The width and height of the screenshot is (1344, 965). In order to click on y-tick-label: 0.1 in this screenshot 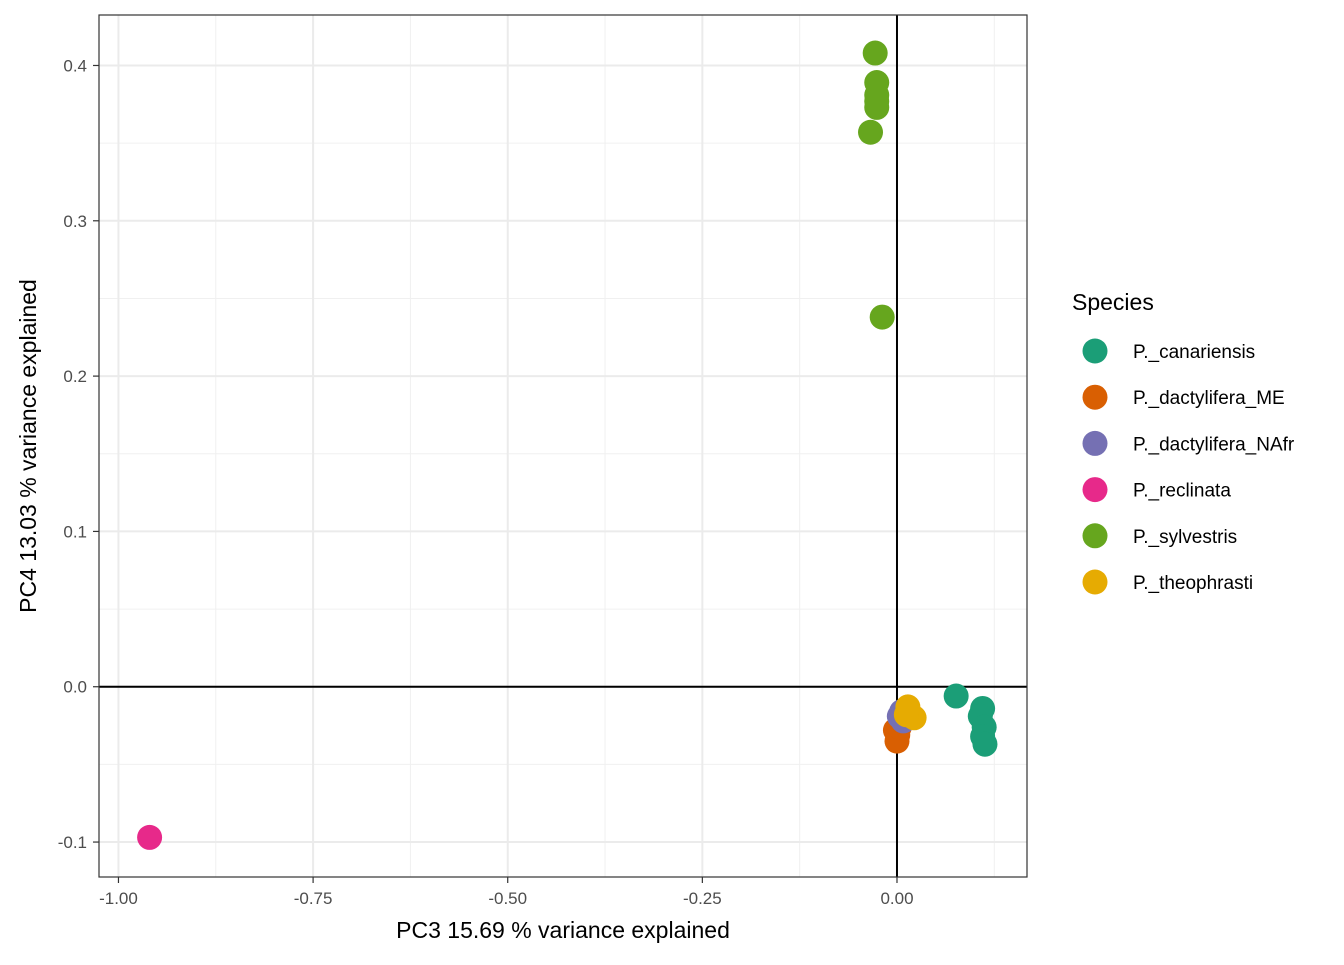, I will do `click(75, 531)`.